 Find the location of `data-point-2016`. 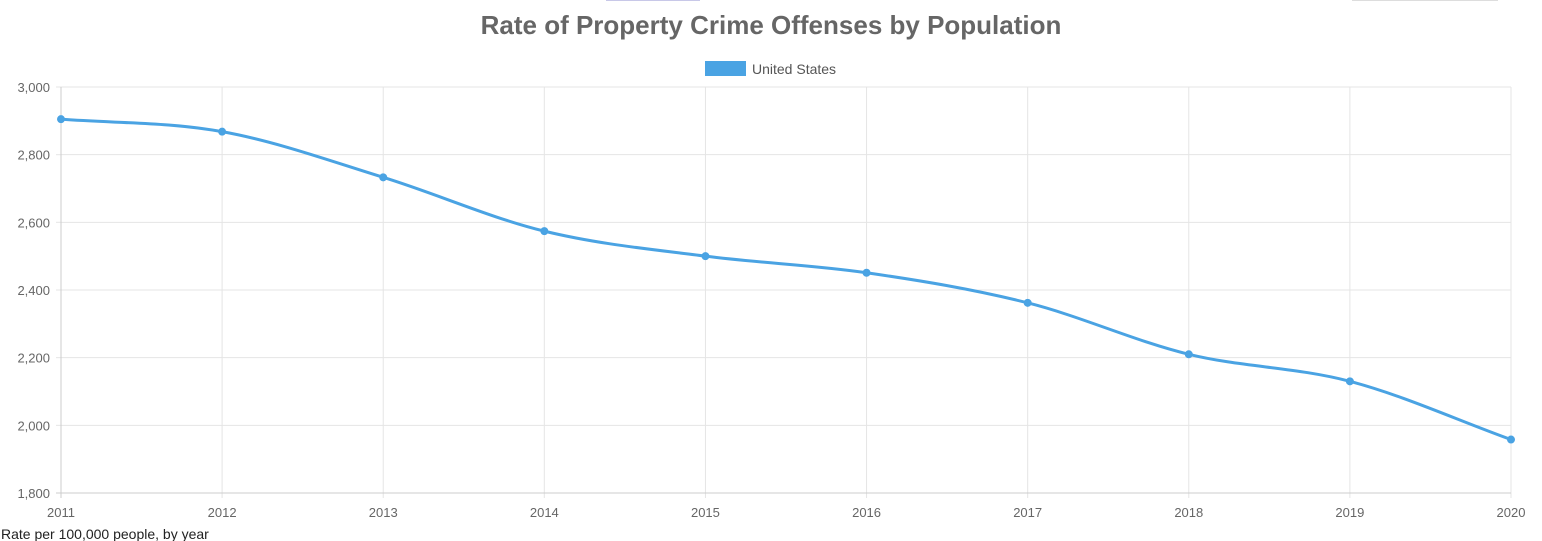

data-point-2016 is located at coordinates (866, 272).